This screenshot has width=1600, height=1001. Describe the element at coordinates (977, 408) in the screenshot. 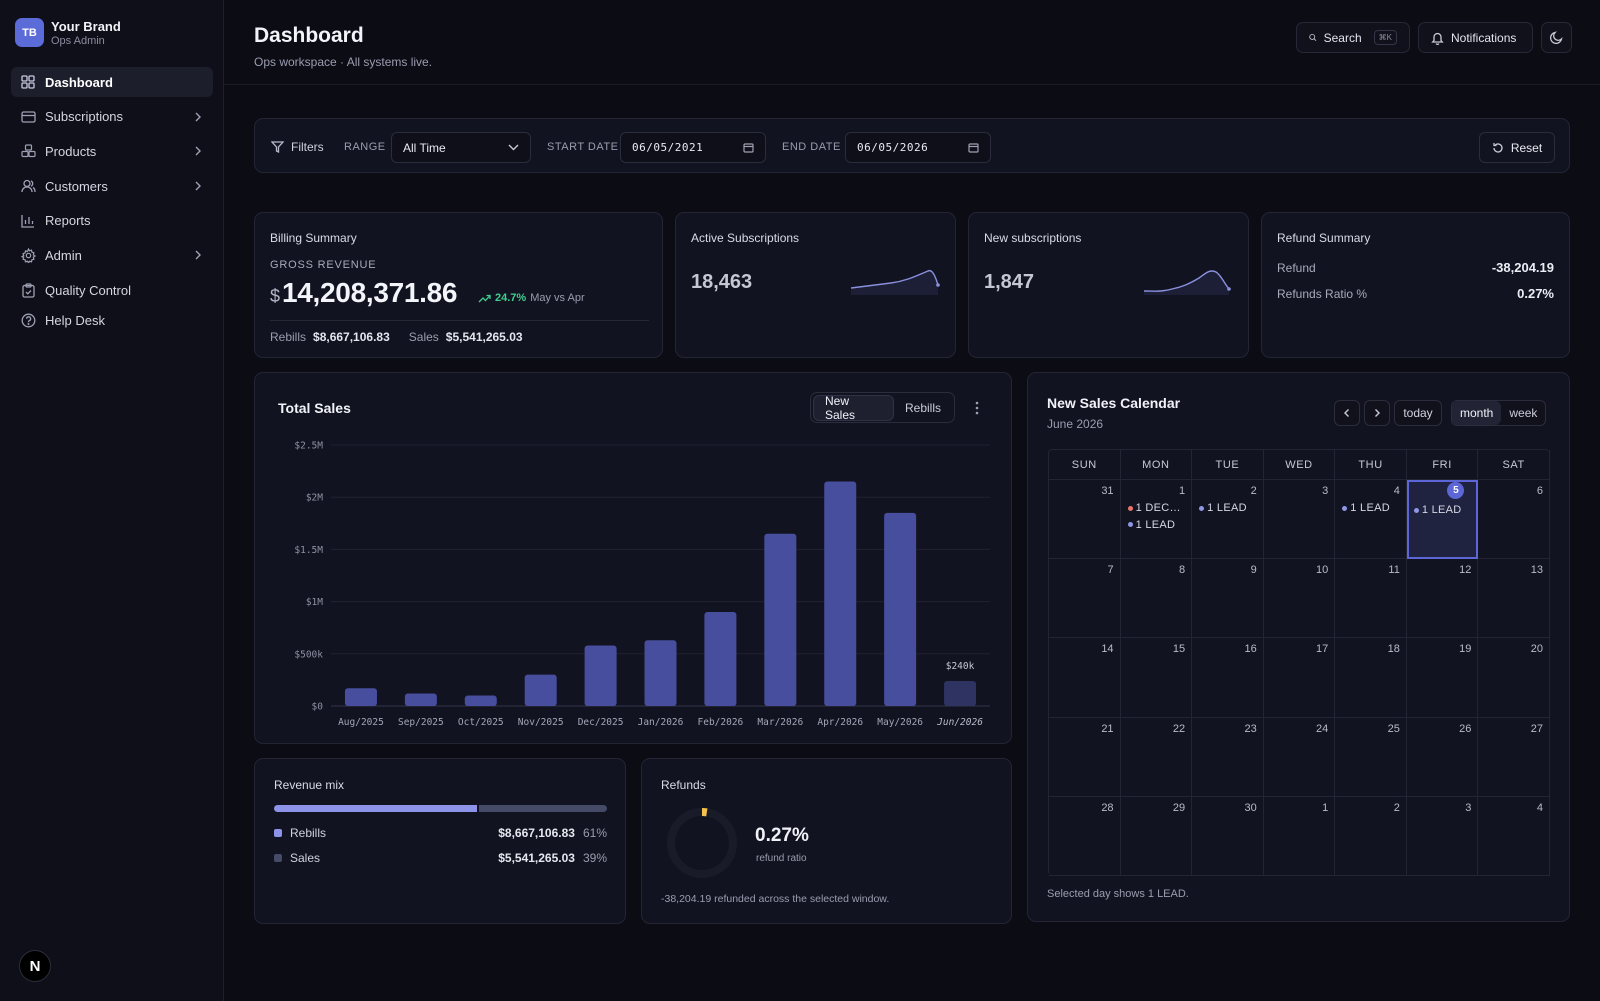

I see `more-options-icon` at that location.